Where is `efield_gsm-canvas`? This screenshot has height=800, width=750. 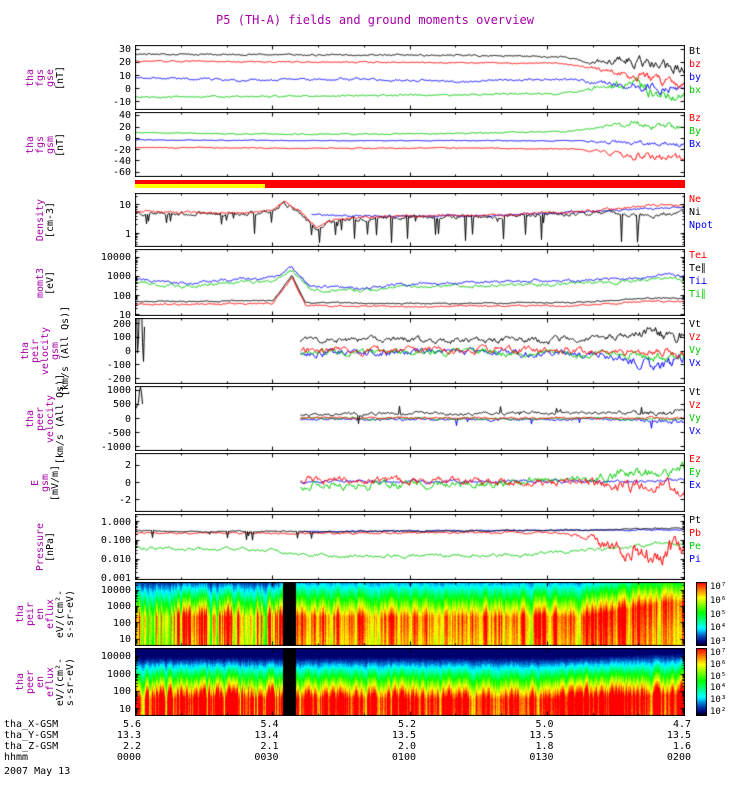
efield_gsm-canvas is located at coordinates (410, 482).